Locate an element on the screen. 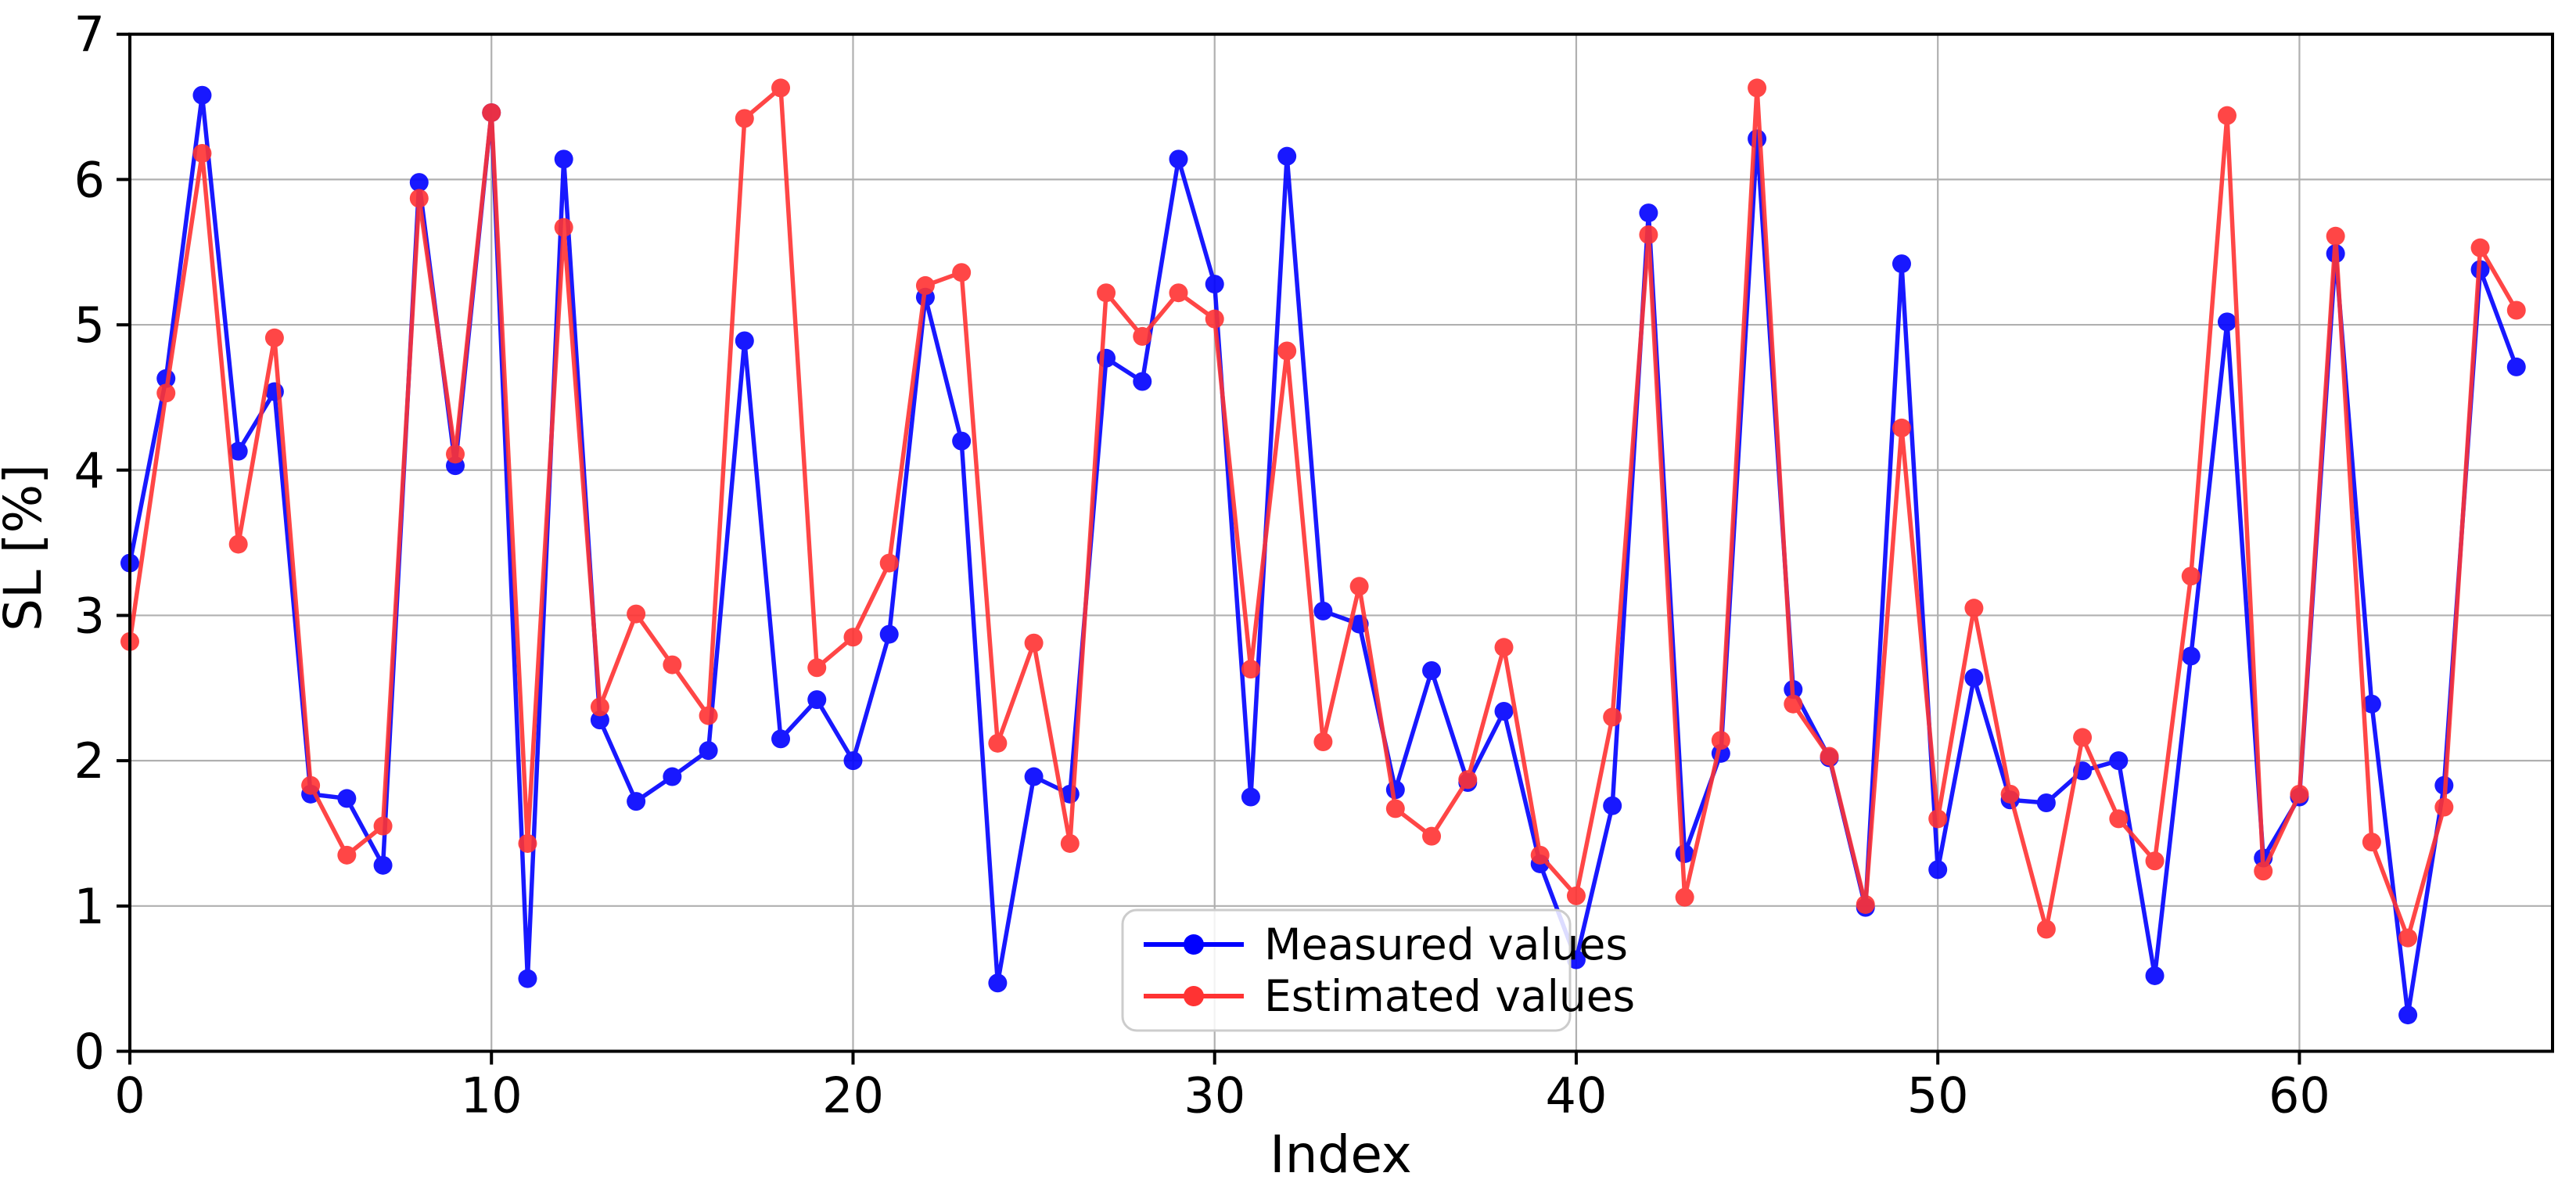  y-tick-label: 4 is located at coordinates (89, 470).